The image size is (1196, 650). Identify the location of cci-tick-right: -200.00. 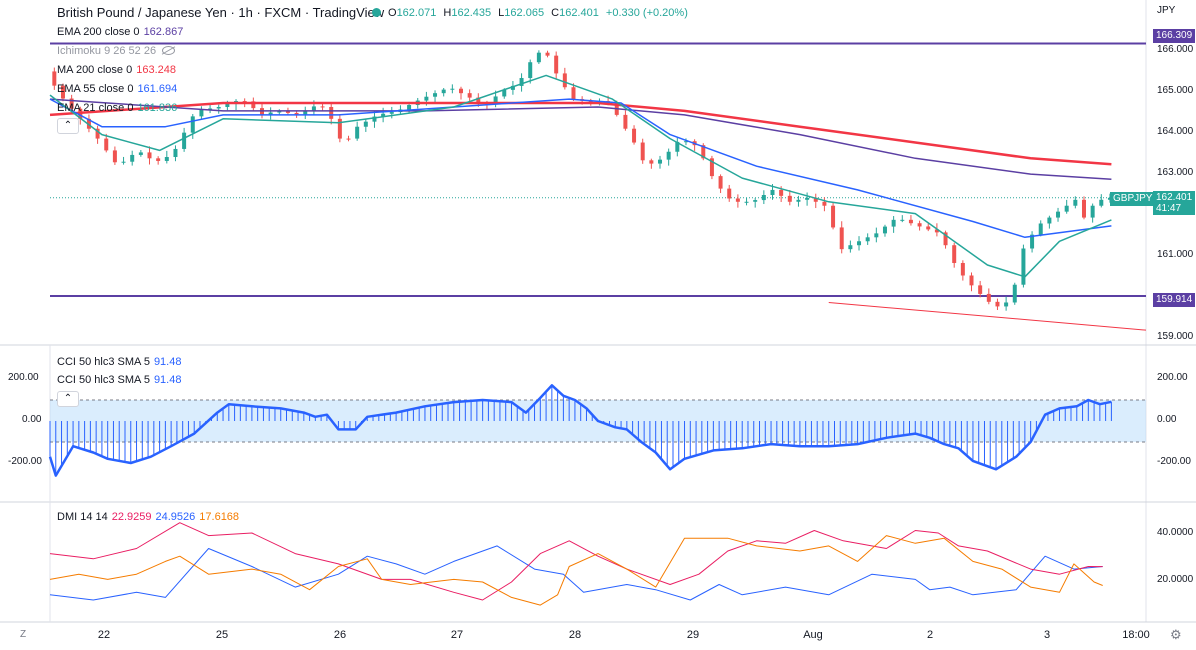
(1174, 461).